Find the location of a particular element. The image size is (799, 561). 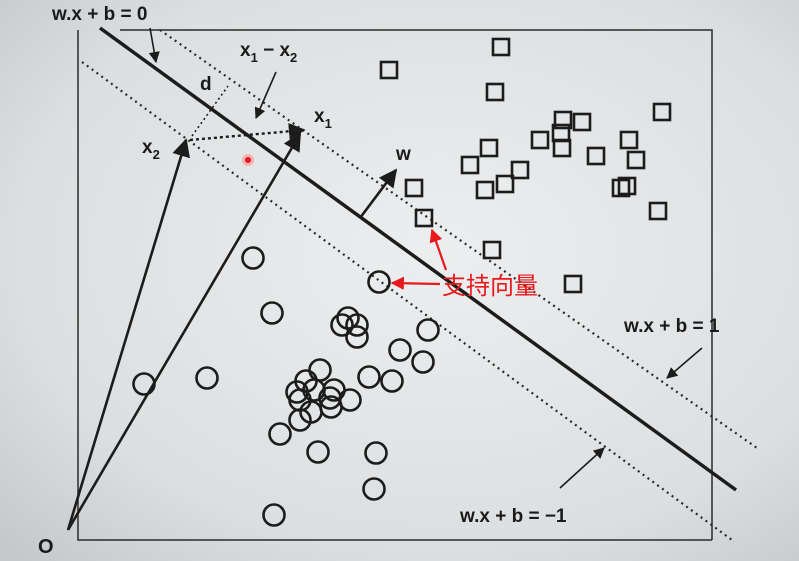

pos-margin-pointer is located at coordinates (684, 363).